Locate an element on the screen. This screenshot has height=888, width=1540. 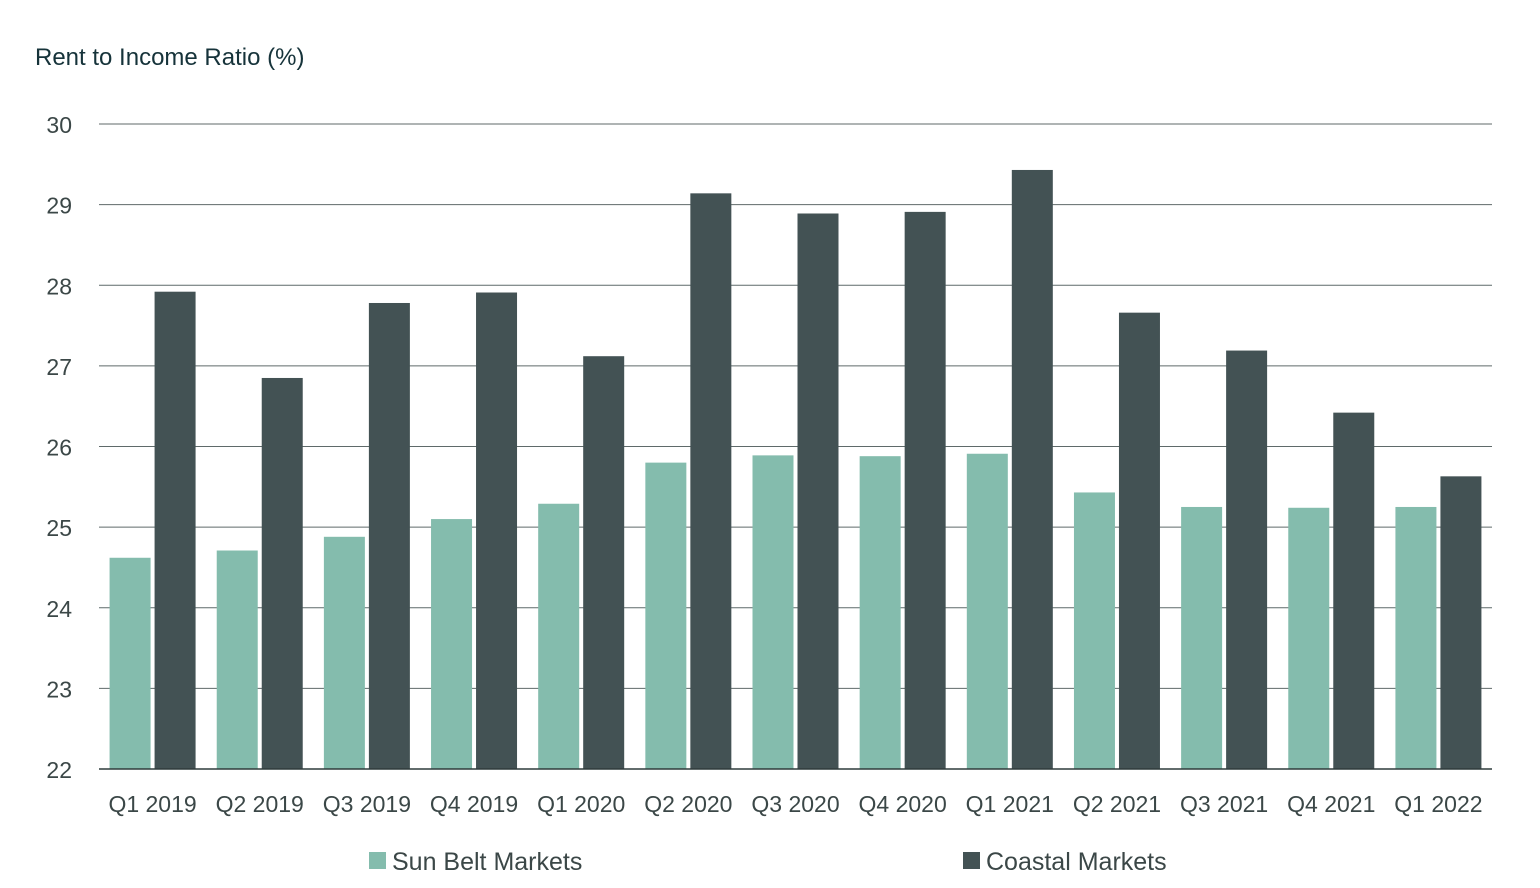
sun-belt-bar-q2-2021 is located at coordinates (1094, 630).